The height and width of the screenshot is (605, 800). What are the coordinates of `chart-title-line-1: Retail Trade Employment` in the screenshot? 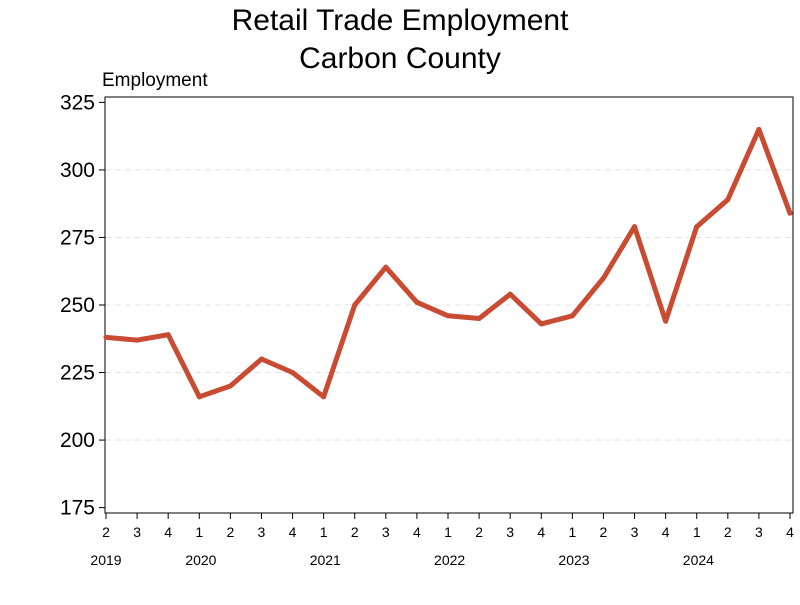 It's located at (400, 20).